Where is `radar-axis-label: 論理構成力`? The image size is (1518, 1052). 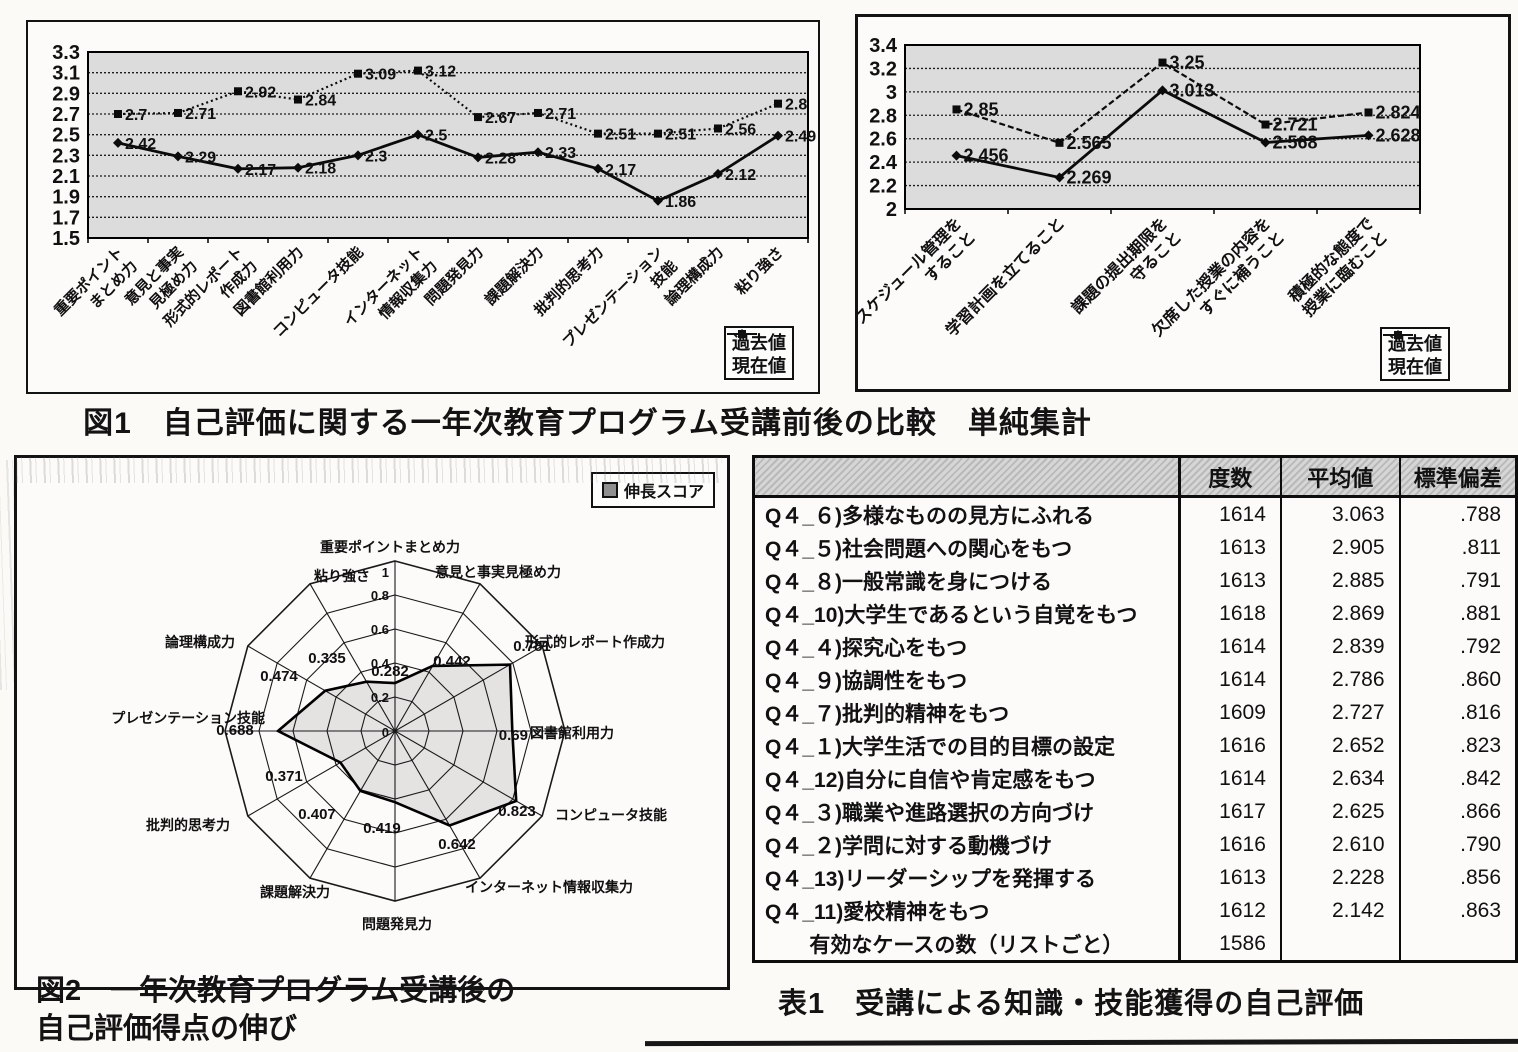
radar-axis-label: 論理構成力 is located at coordinates (200, 642).